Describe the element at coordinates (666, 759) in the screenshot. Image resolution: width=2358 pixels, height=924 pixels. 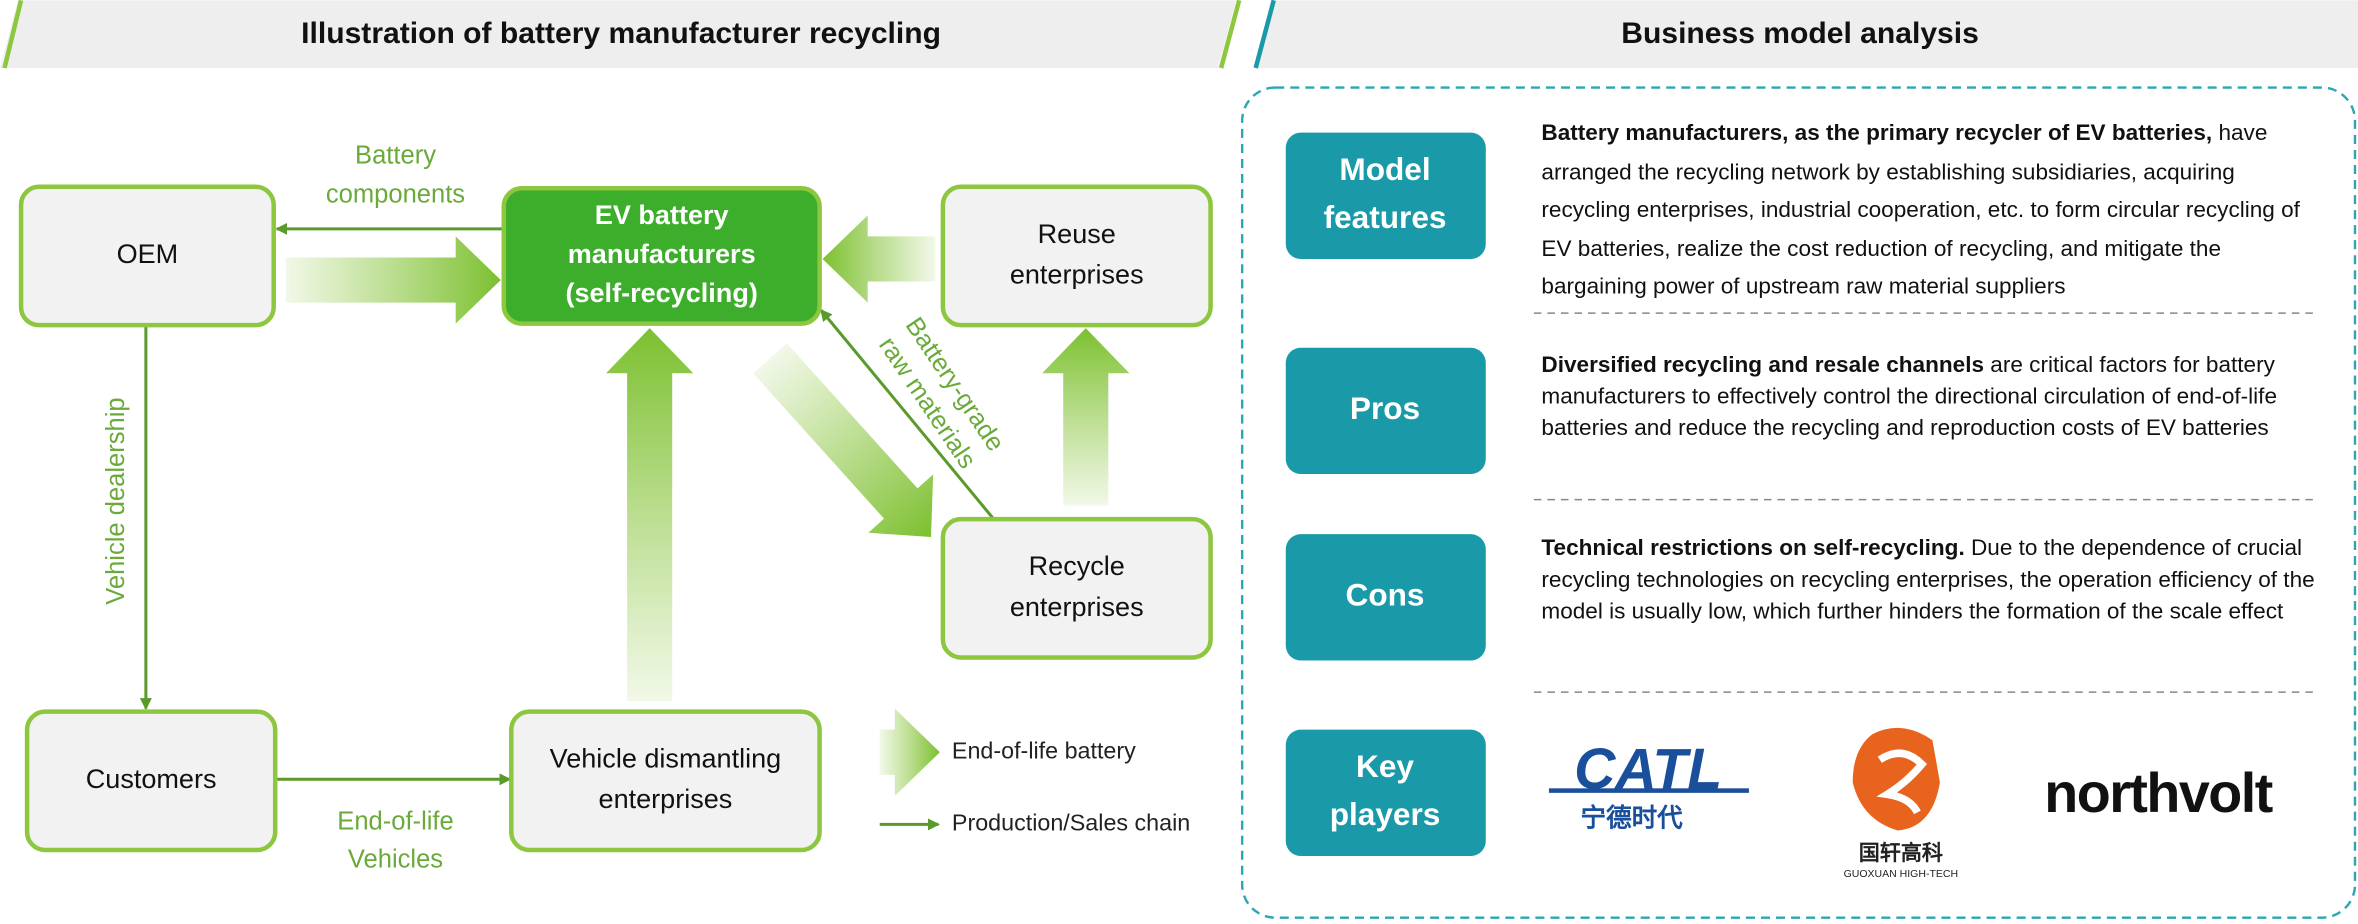
I see `node-label: Vehicle dismantling` at that location.